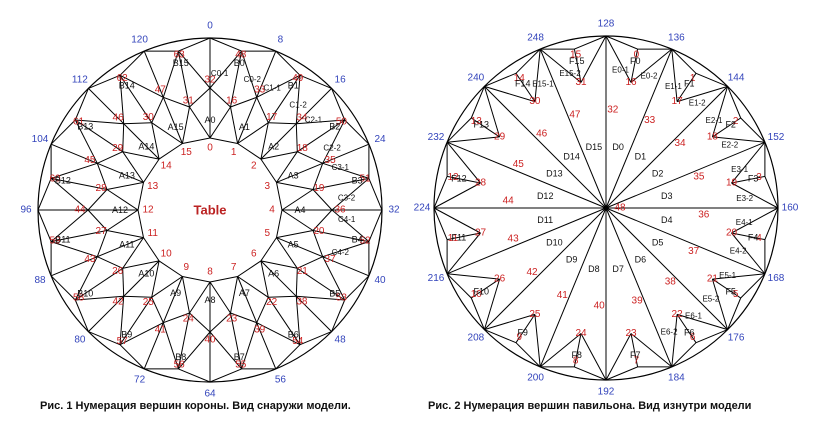 The height and width of the screenshot is (423, 818). Describe the element at coordinates (759, 238) in the screenshot. I see `girdle-vertex-label: 4` at that location.